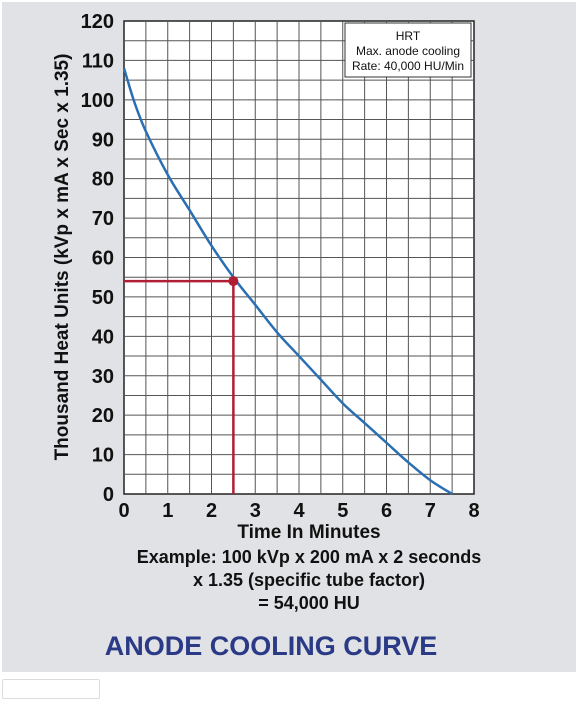  Describe the element at coordinates (103, 337) in the screenshot. I see `y-tick-label: 40` at that location.